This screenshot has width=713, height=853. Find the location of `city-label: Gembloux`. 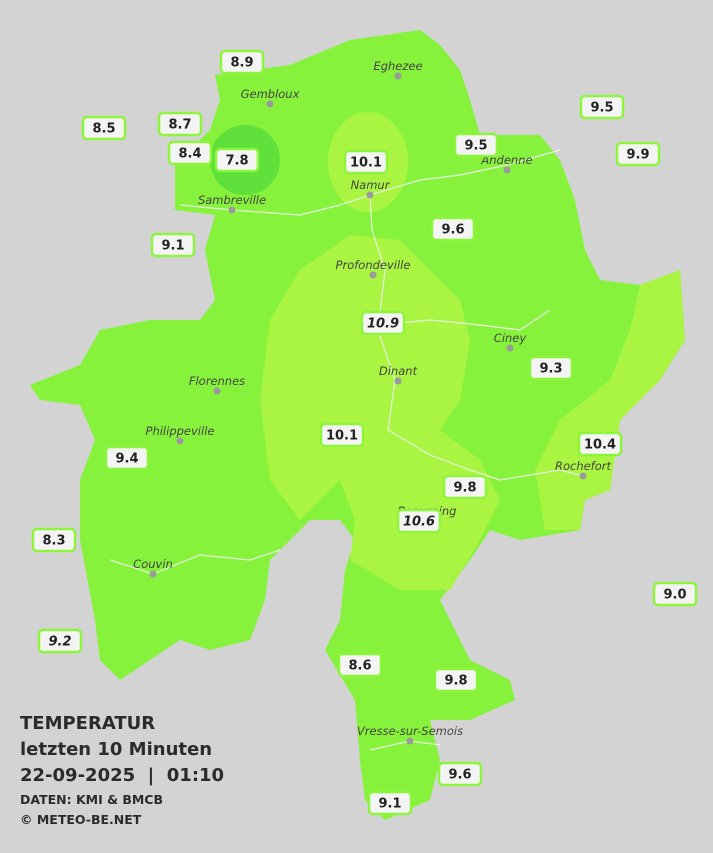

city-label: Gembloux is located at coordinates (270, 94).